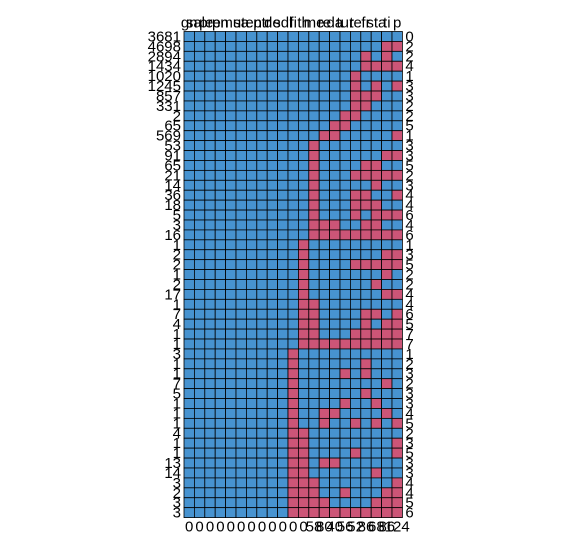 This screenshot has height=556, width=585. Describe the element at coordinates (409, 354) in the screenshot. I see `row-label: 1` at that location.